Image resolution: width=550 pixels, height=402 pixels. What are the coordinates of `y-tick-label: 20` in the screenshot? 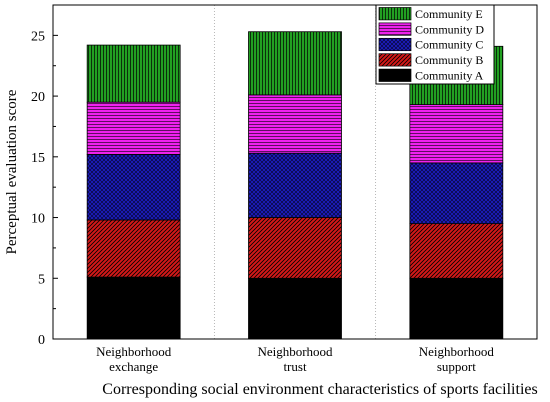 It's located at (38, 97).